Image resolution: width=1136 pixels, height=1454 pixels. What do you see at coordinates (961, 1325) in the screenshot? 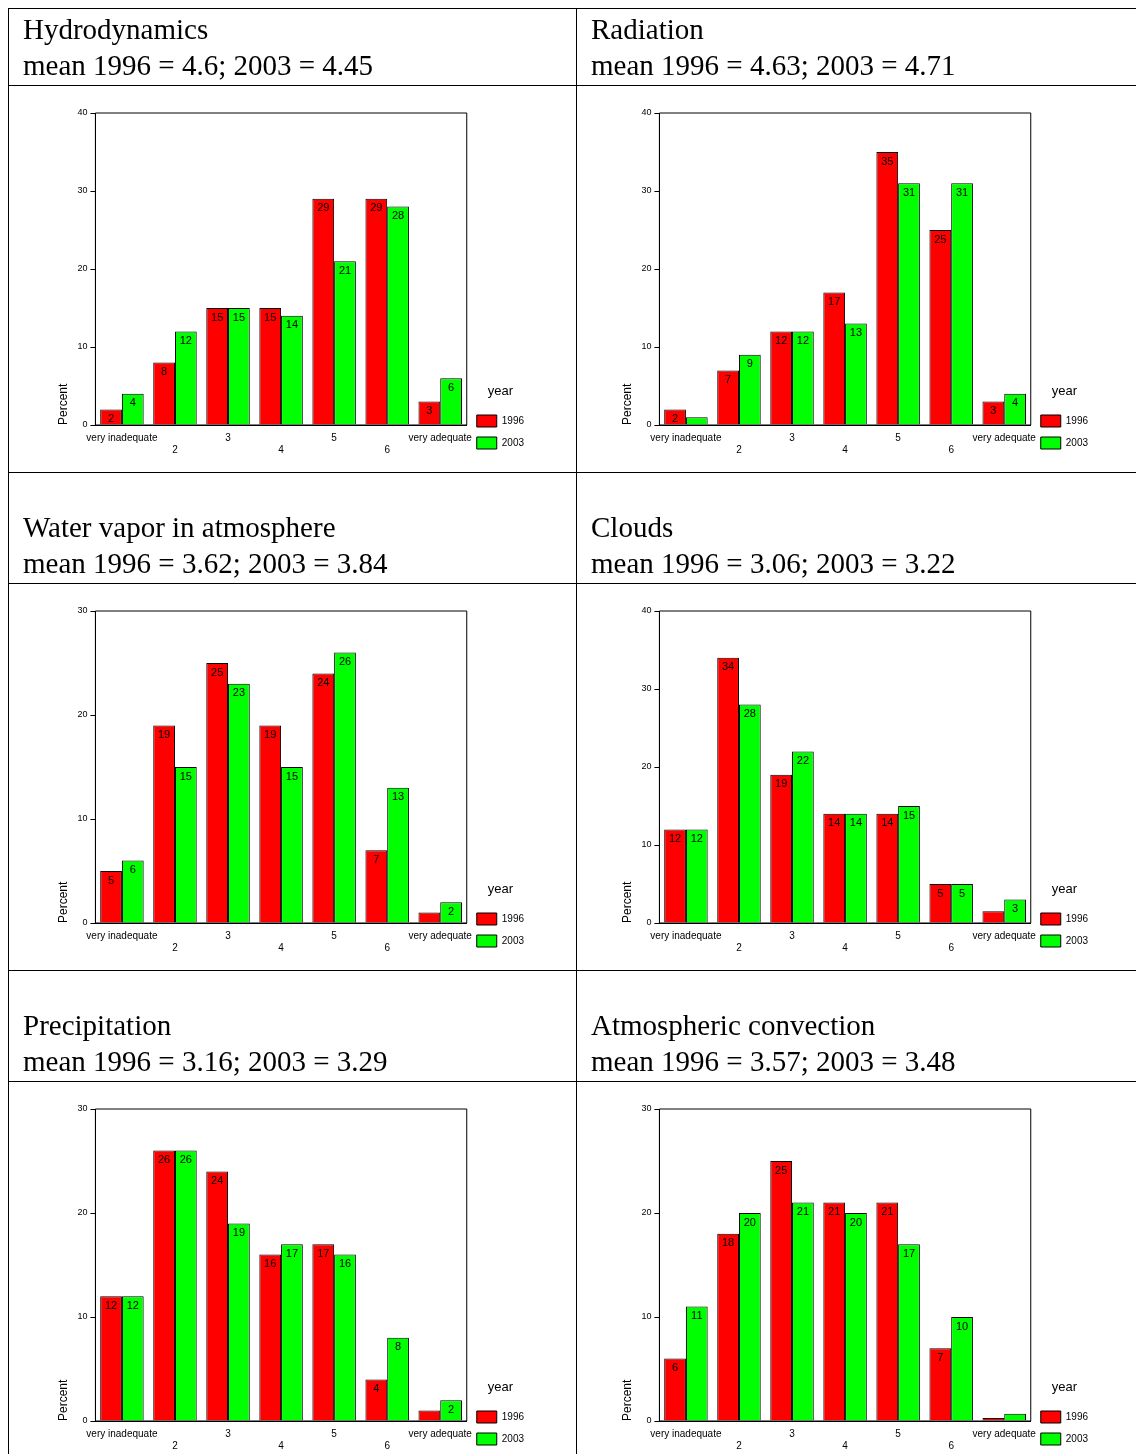
I see `data-label: 10` at bounding box center [961, 1325].